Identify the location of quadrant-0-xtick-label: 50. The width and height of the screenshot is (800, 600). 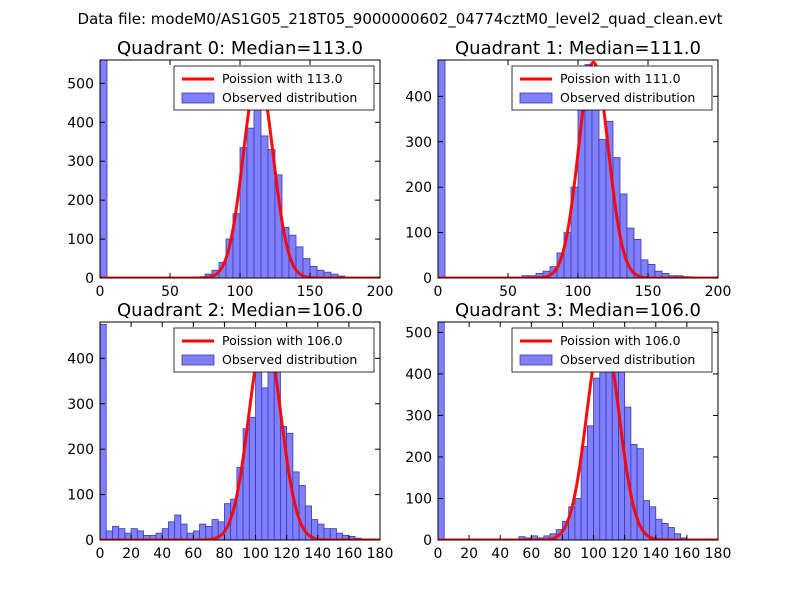
(170, 292).